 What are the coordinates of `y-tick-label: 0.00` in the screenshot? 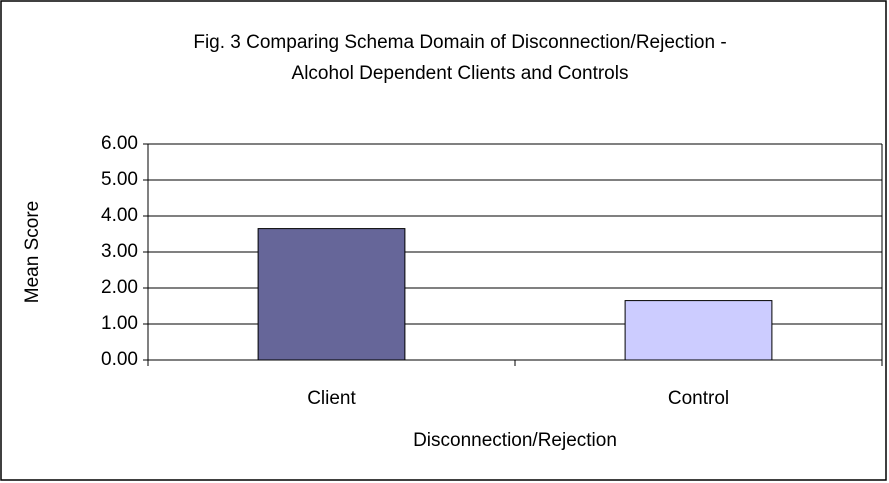 It's located at (119, 359).